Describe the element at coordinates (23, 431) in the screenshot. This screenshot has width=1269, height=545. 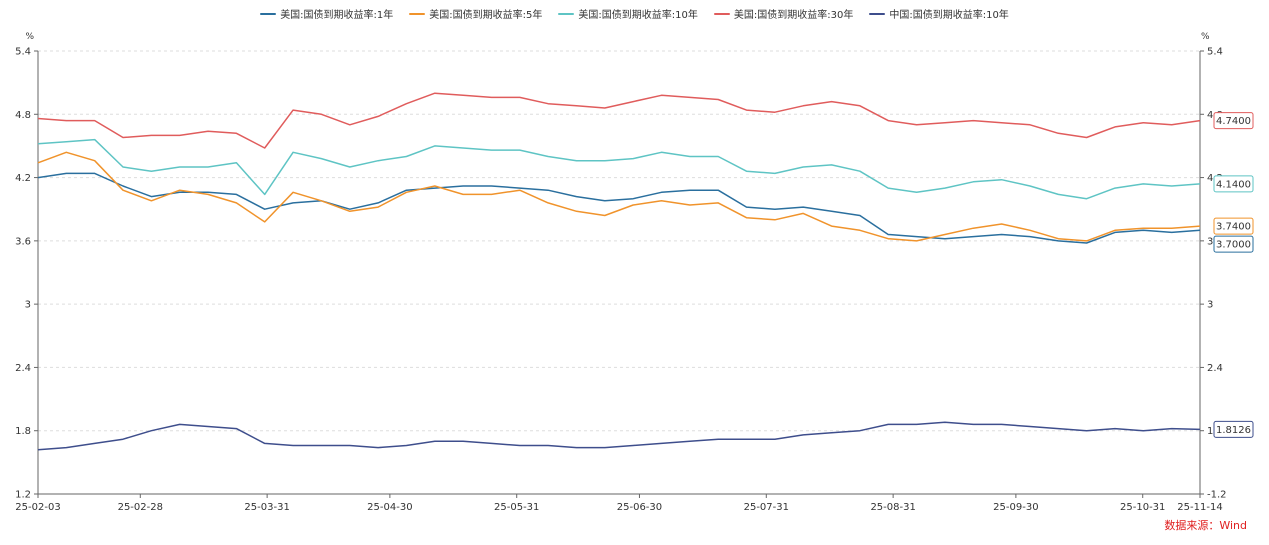
I see `y-tick-label-left: 1.8` at that location.